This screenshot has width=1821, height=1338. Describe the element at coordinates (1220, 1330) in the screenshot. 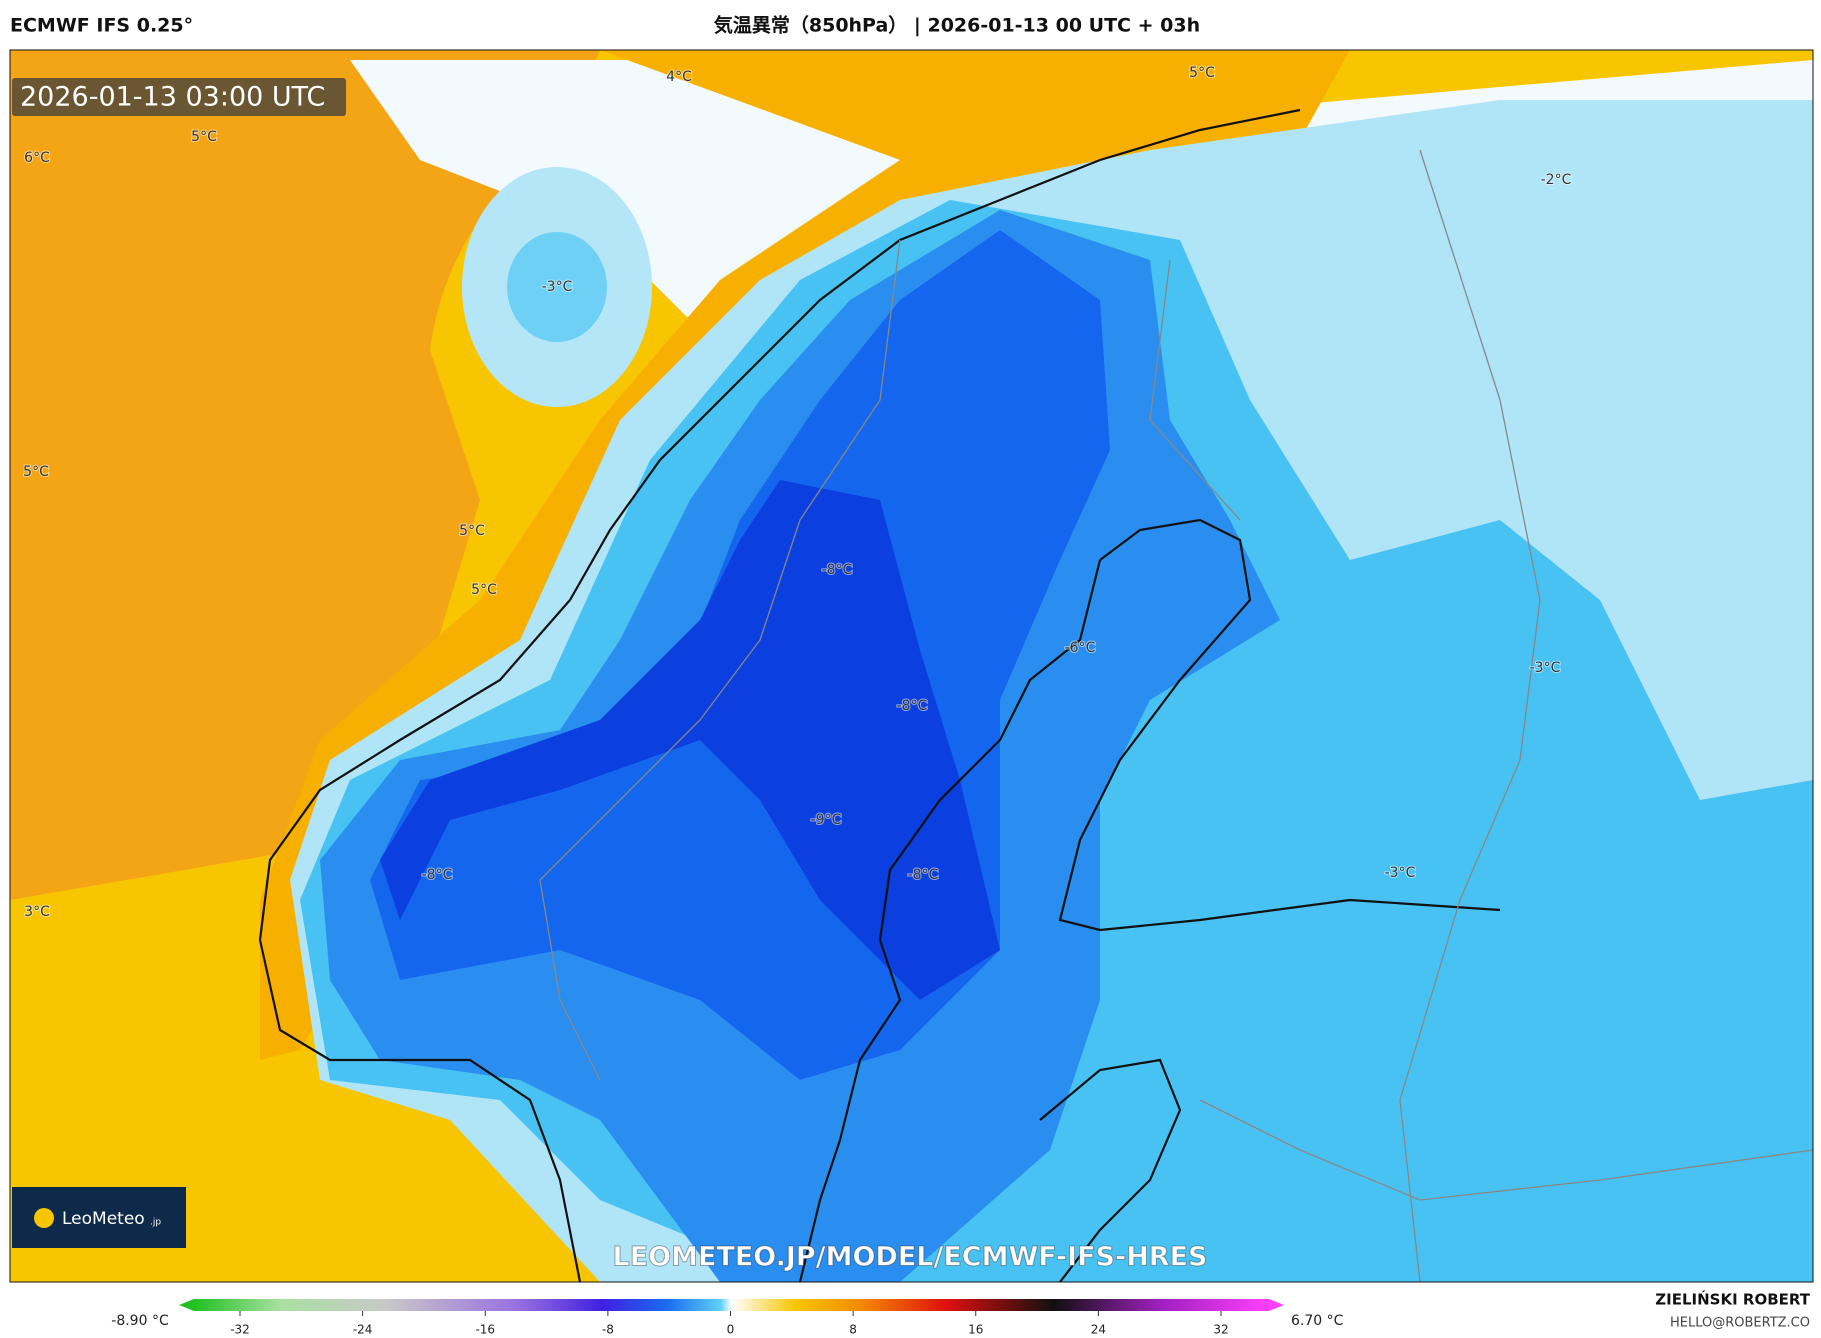

I see `colorbar-tick-label: 32` at that location.